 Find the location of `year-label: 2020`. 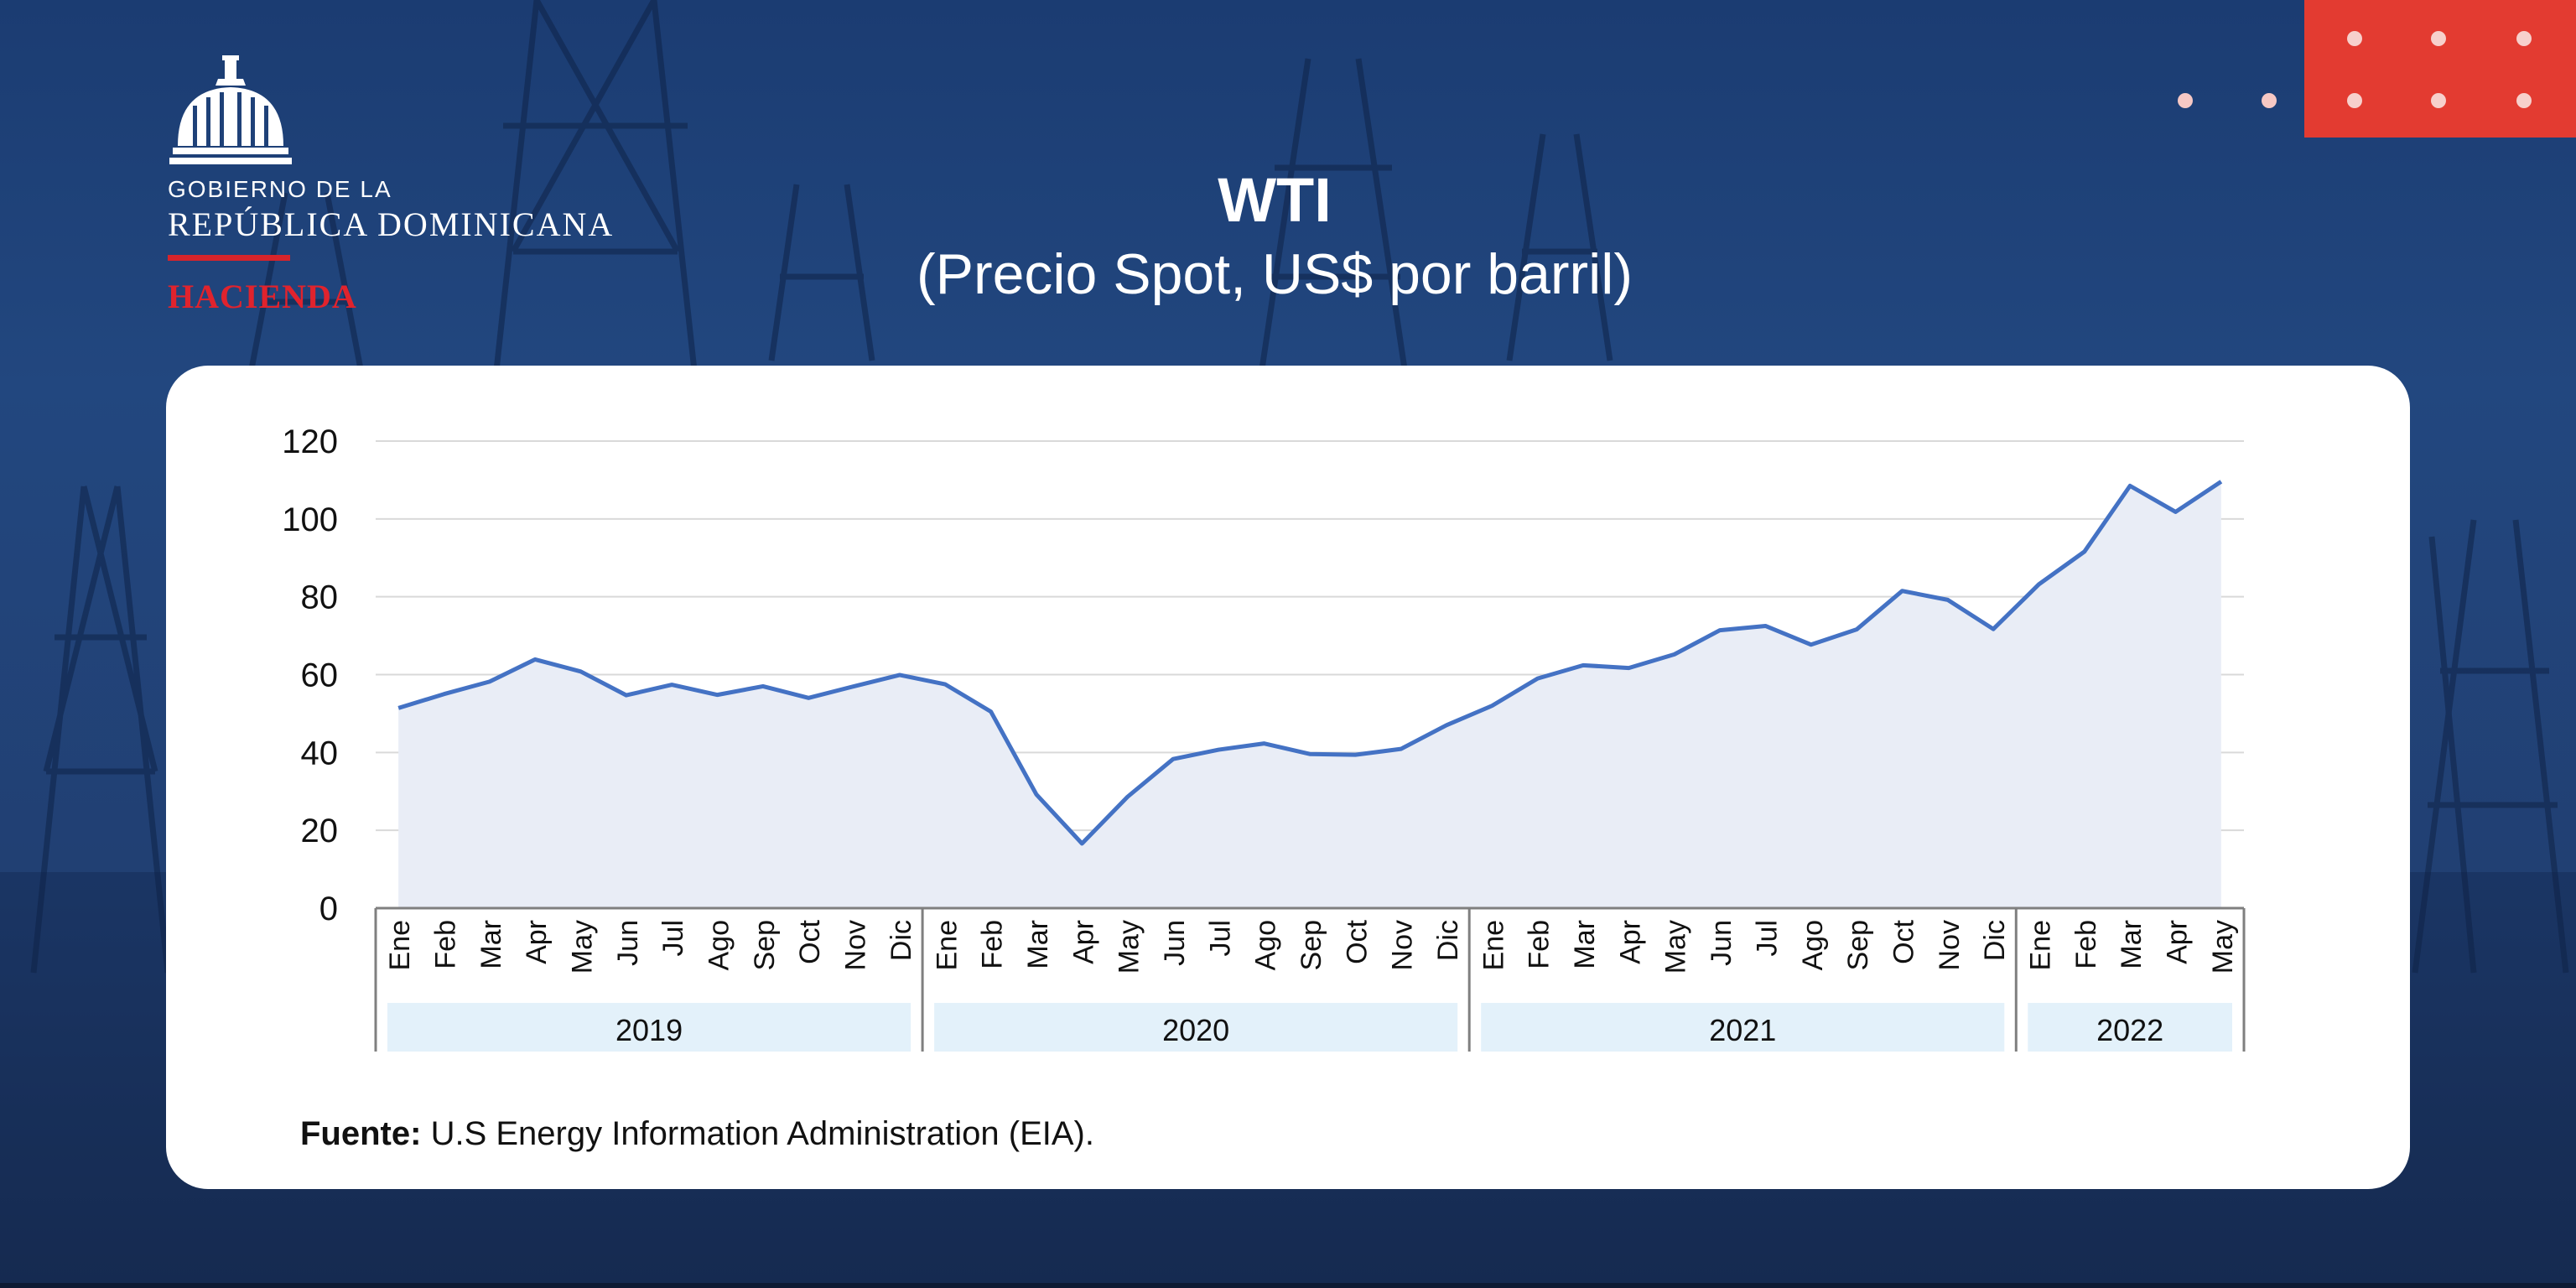

year-label: 2020 is located at coordinates (1195, 1030).